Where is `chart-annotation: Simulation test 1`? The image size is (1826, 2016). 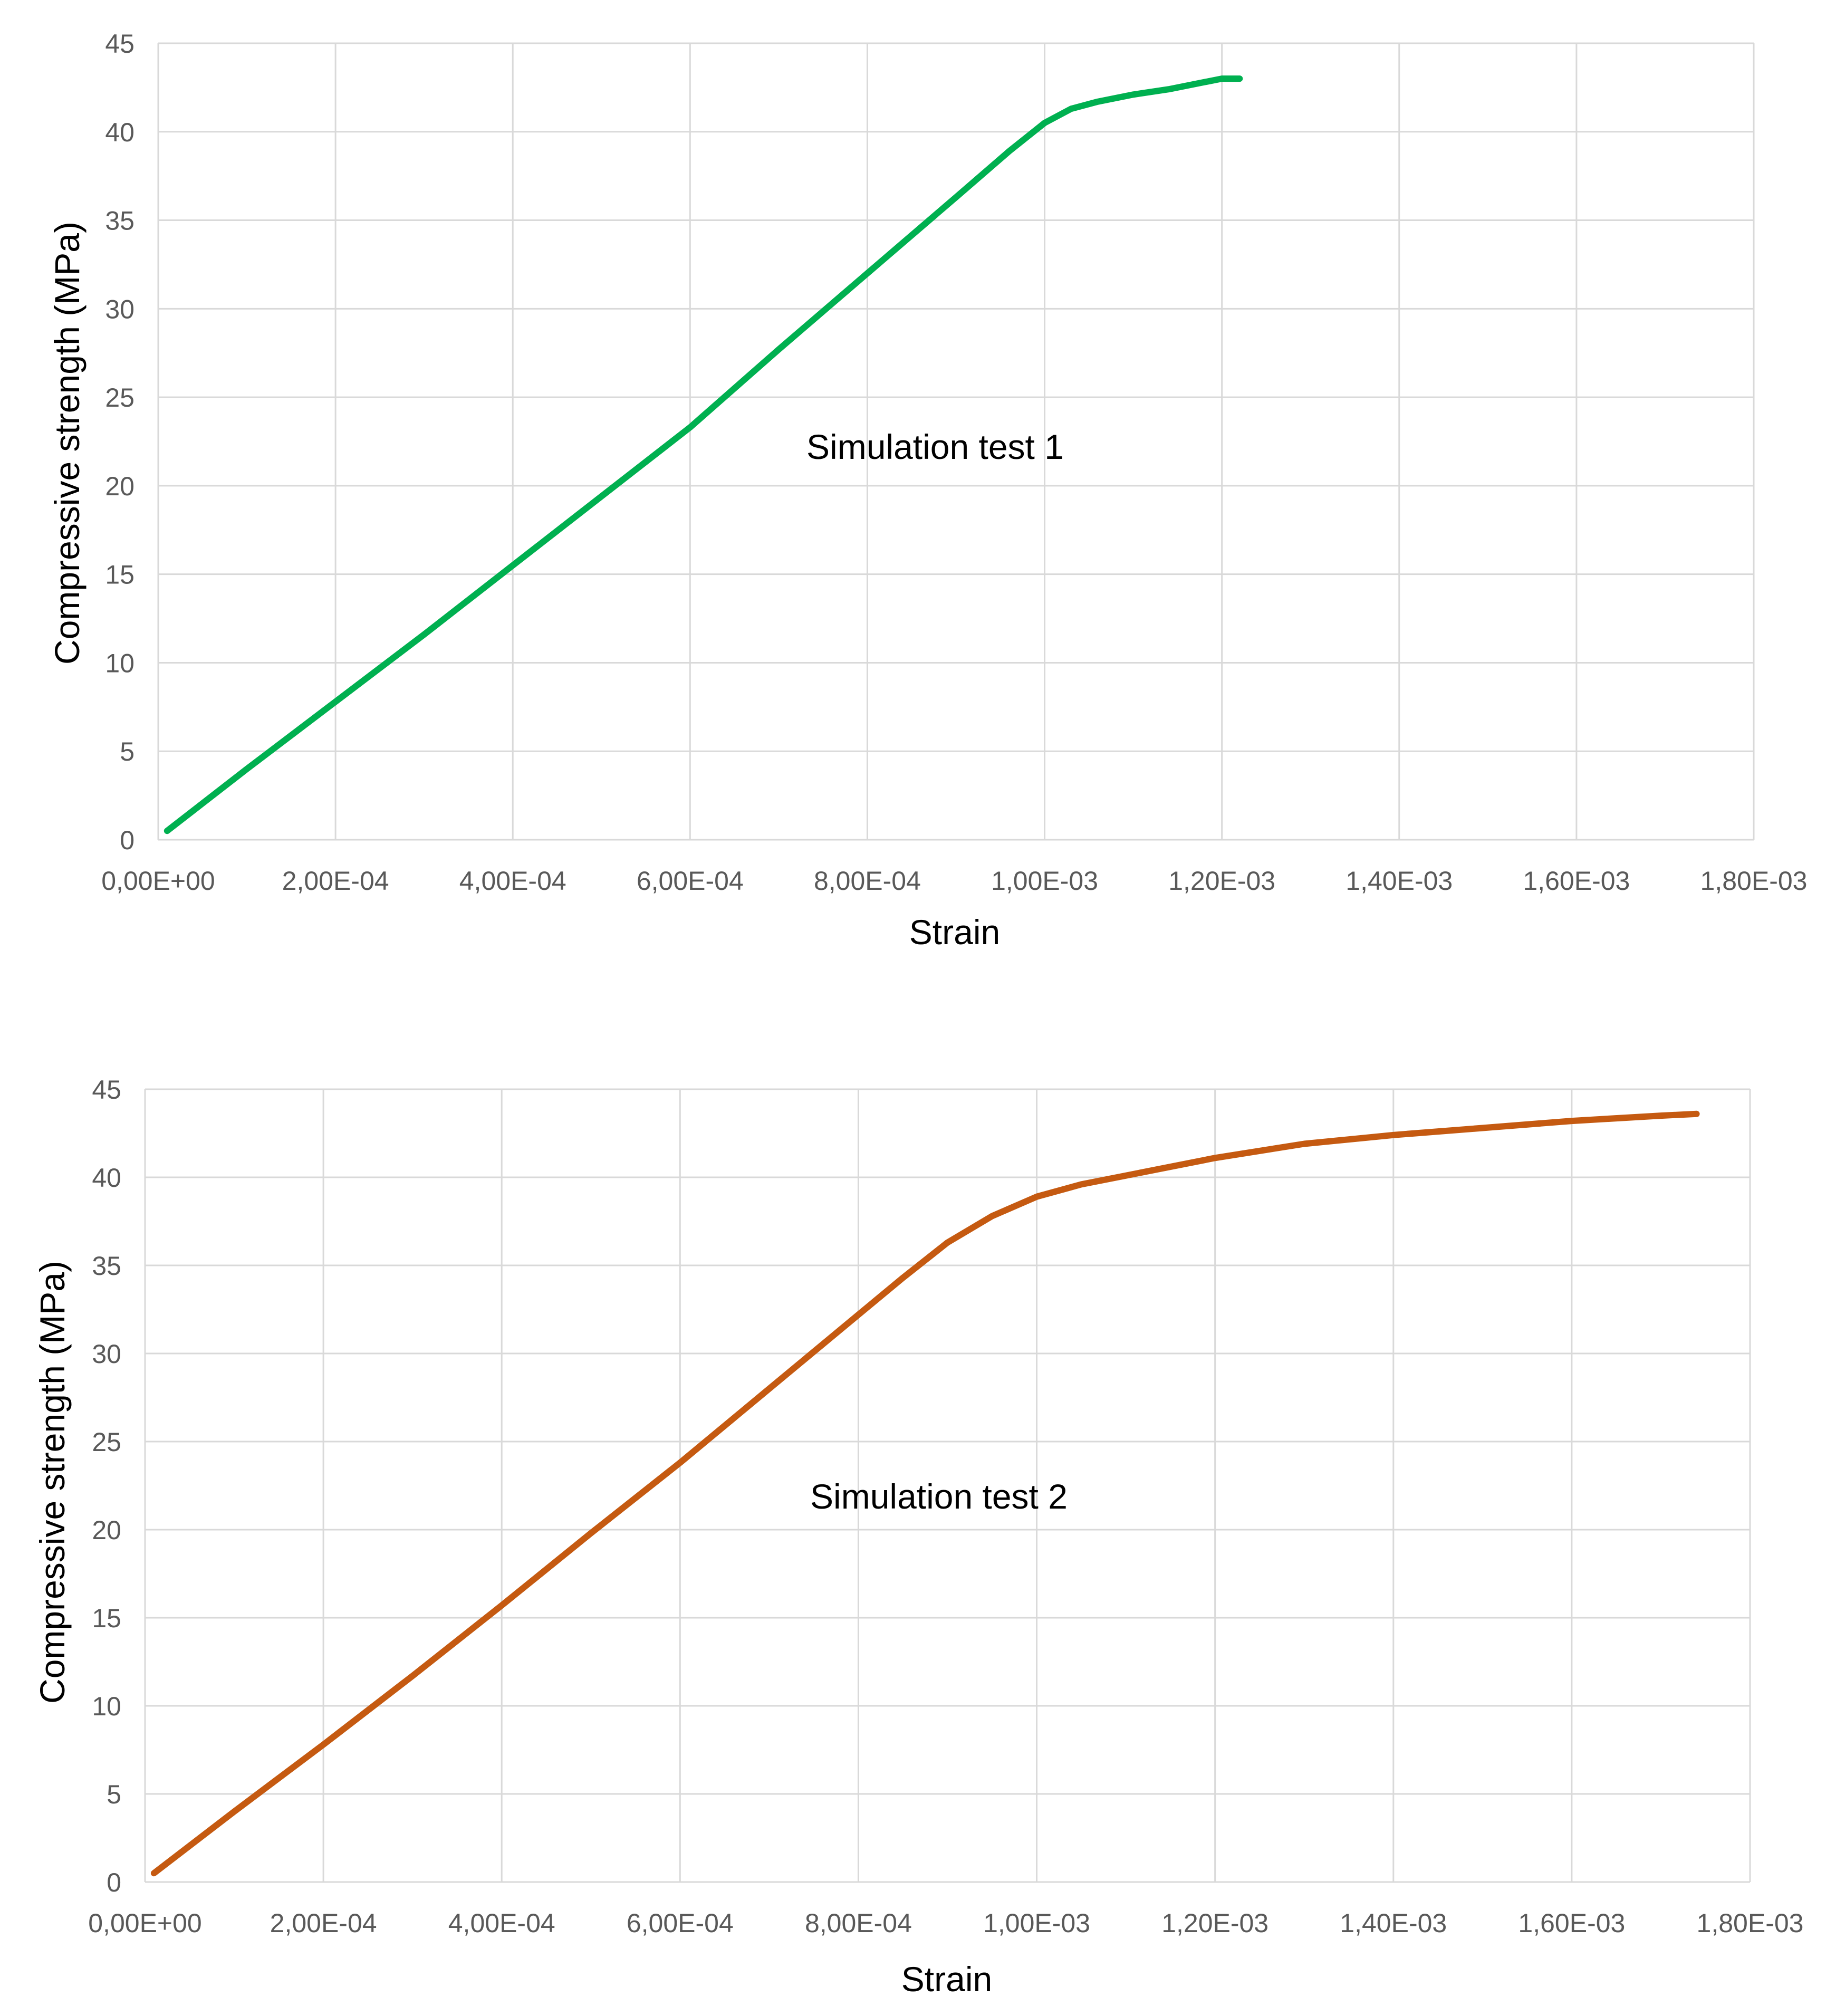
chart-annotation: Simulation test 1 is located at coordinates (935, 446).